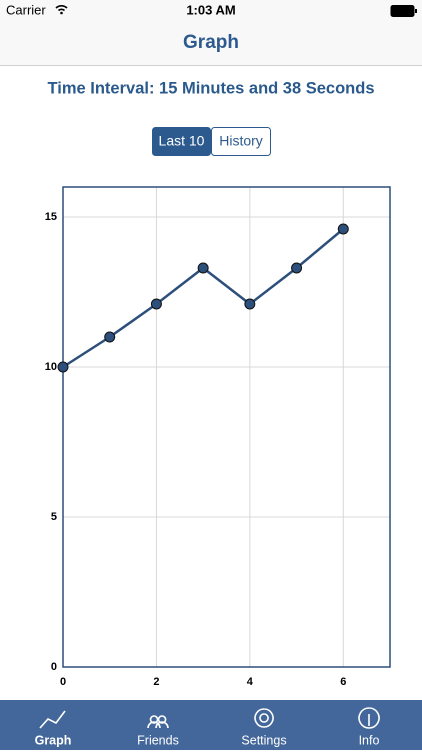 Image resolution: width=422 pixels, height=755 pixels. I want to click on tab-bar, so click(211, 725).